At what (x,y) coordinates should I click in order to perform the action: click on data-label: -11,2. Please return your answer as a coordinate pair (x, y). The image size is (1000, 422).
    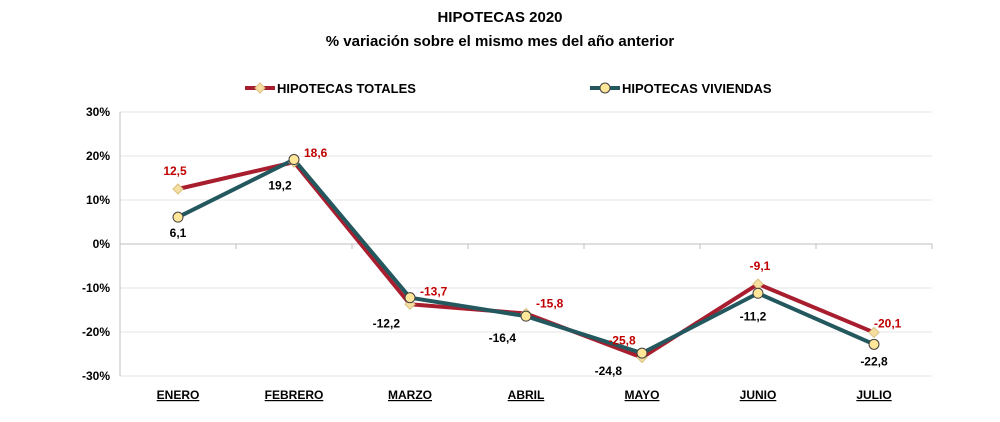
    Looking at the image, I should click on (753, 316).